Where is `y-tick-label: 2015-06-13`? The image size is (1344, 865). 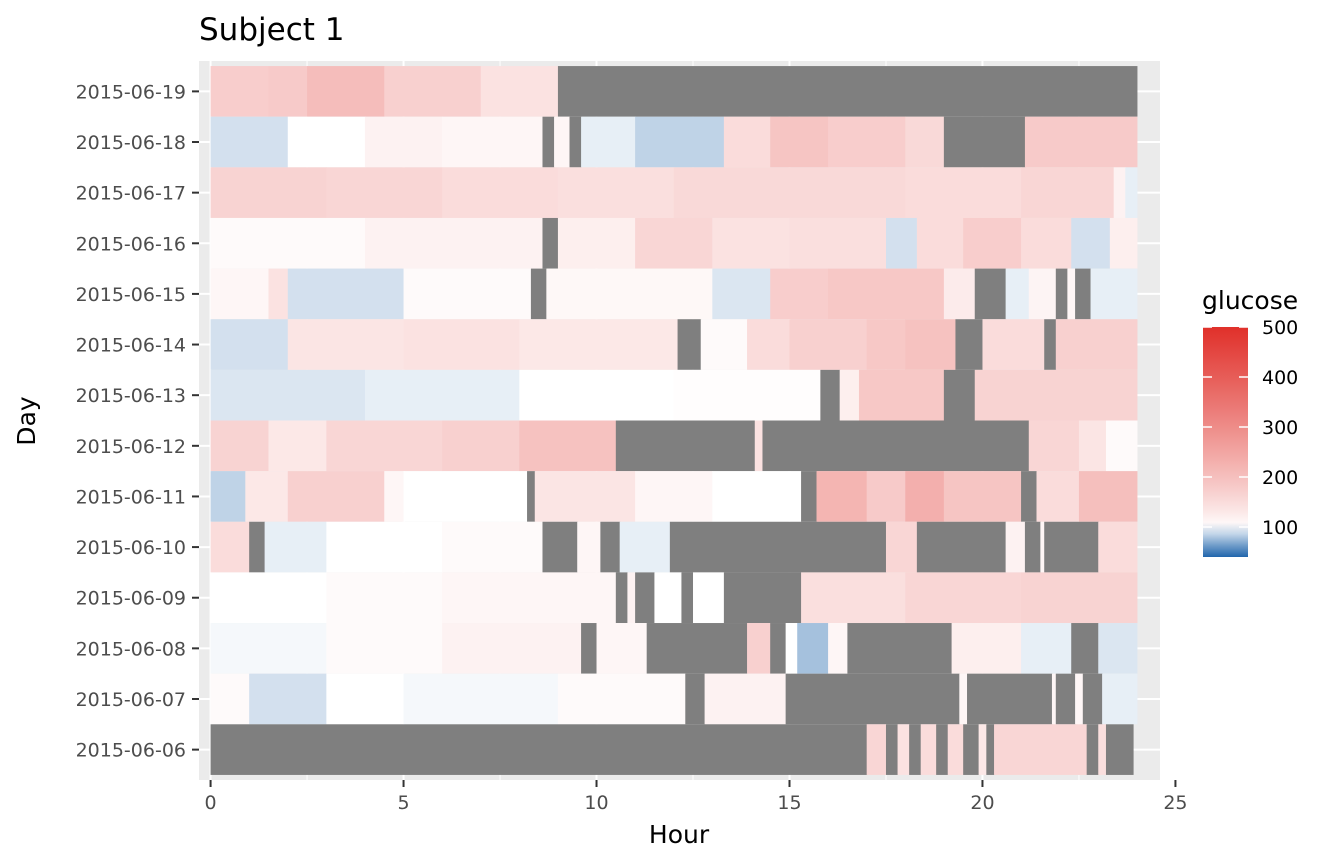
y-tick-label: 2015-06-13 is located at coordinates (131, 396).